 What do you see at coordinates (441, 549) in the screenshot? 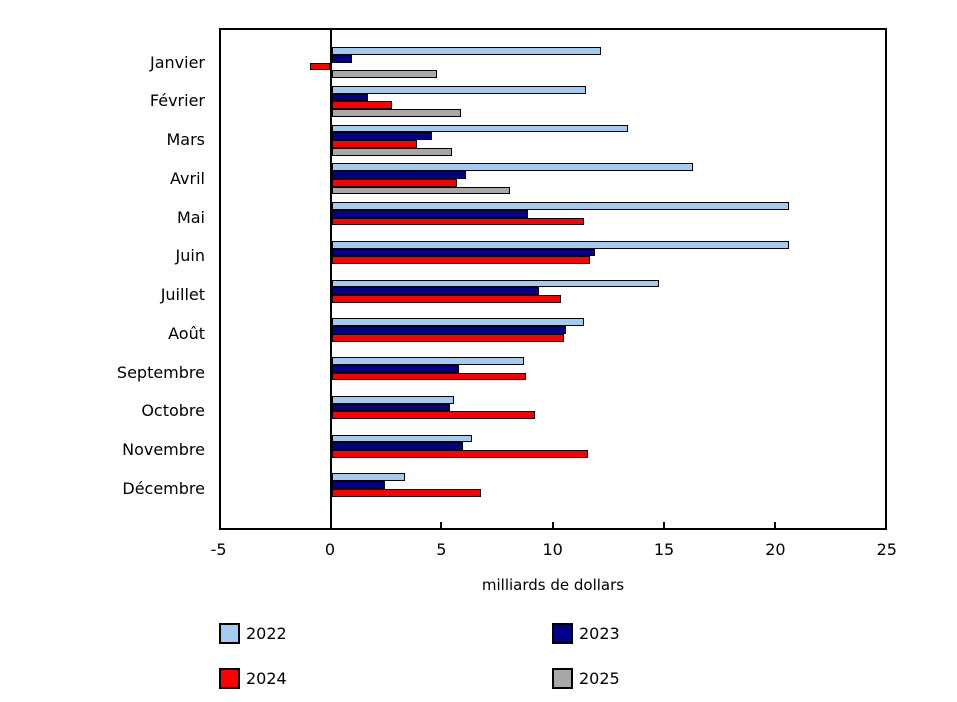
I see `x-tick-label-5: 5` at bounding box center [441, 549].